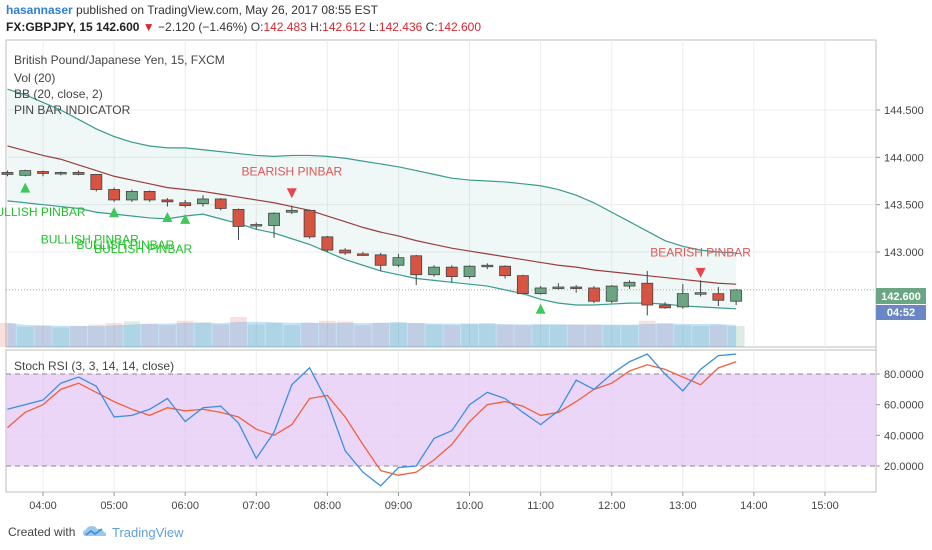  Describe the element at coordinates (904, 436) in the screenshot. I see `stoch-tick-label: 40.0000` at that location.